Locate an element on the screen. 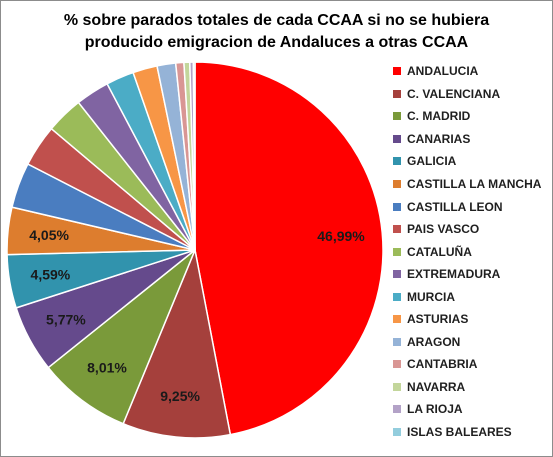 The image size is (553, 457). legend-label-4: CANARIAS is located at coordinates (439, 138).